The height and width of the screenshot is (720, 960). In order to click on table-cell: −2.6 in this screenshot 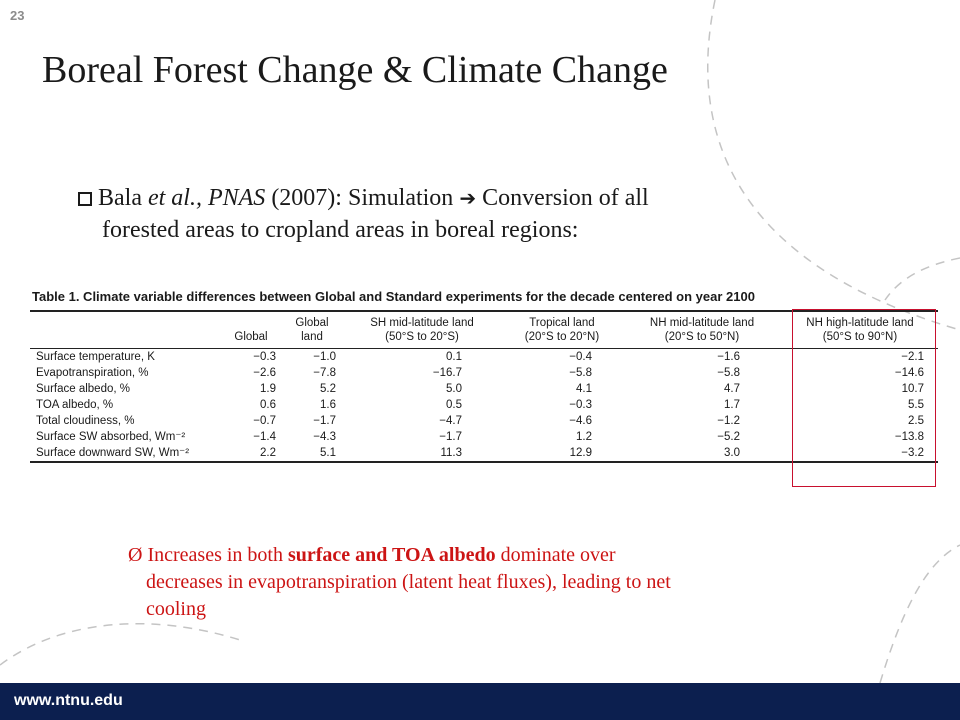, I will do `click(264, 373)`.